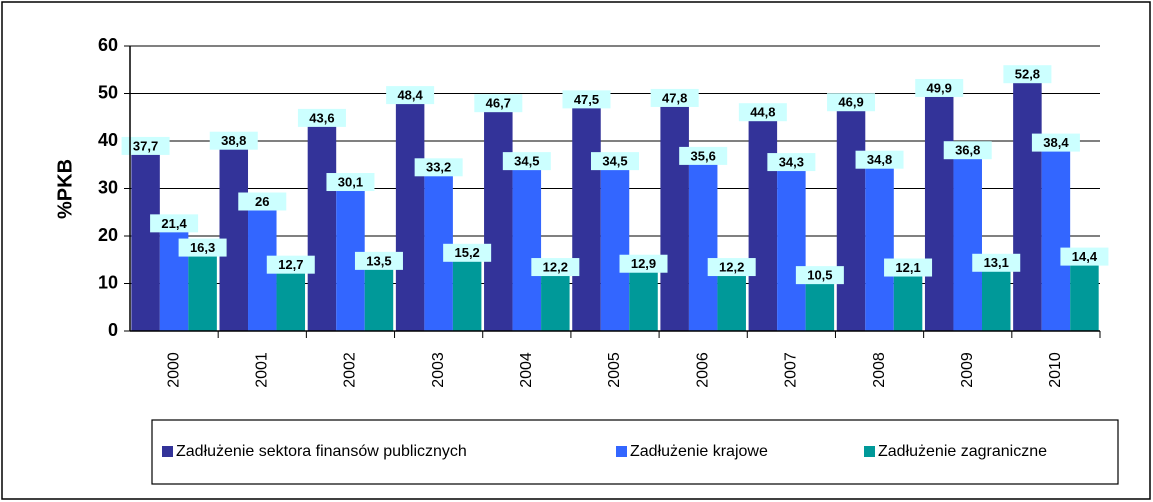 Image resolution: width=1153 pixels, height=502 pixels. I want to click on value-label: 15,2, so click(466, 252).